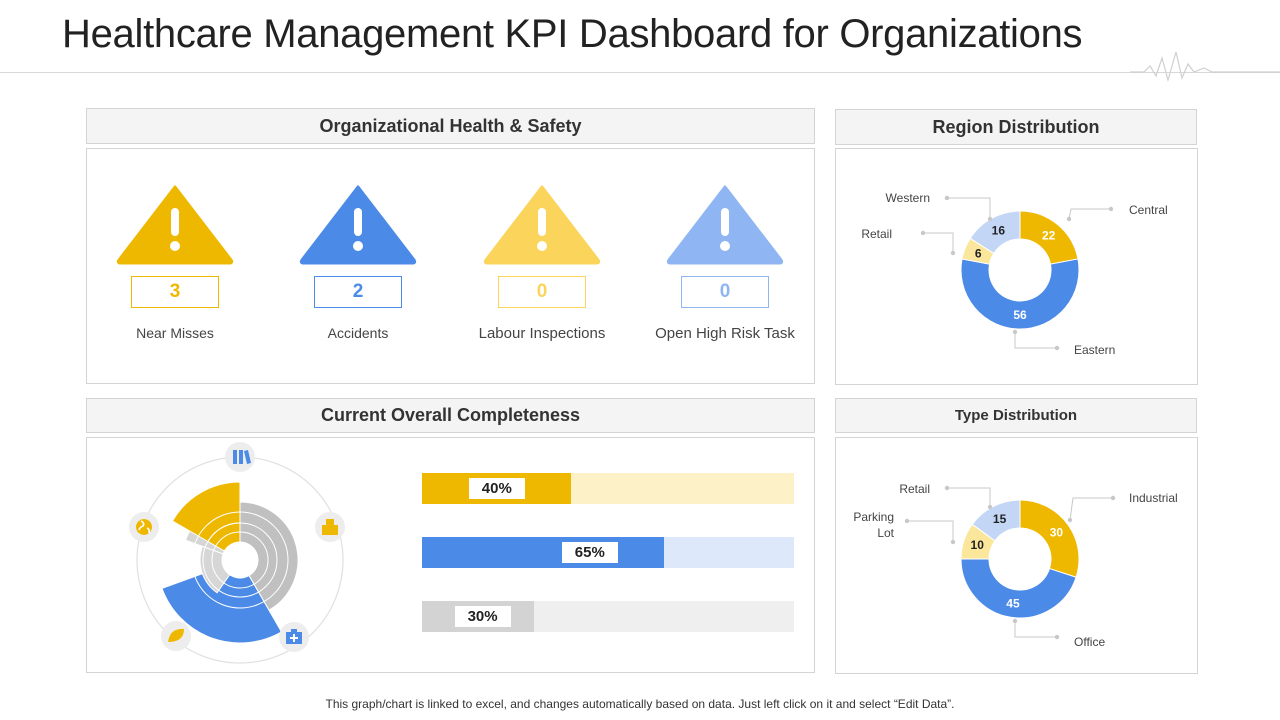 This screenshot has width=1280, height=720. Describe the element at coordinates (1049, 235) in the screenshot. I see `donut-value-label: 22` at that location.